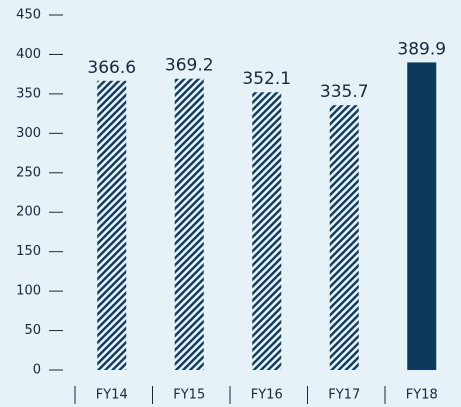 The height and width of the screenshot is (407, 461). What do you see at coordinates (37, 370) in the screenshot?
I see `y-tick-label: 0` at bounding box center [37, 370].